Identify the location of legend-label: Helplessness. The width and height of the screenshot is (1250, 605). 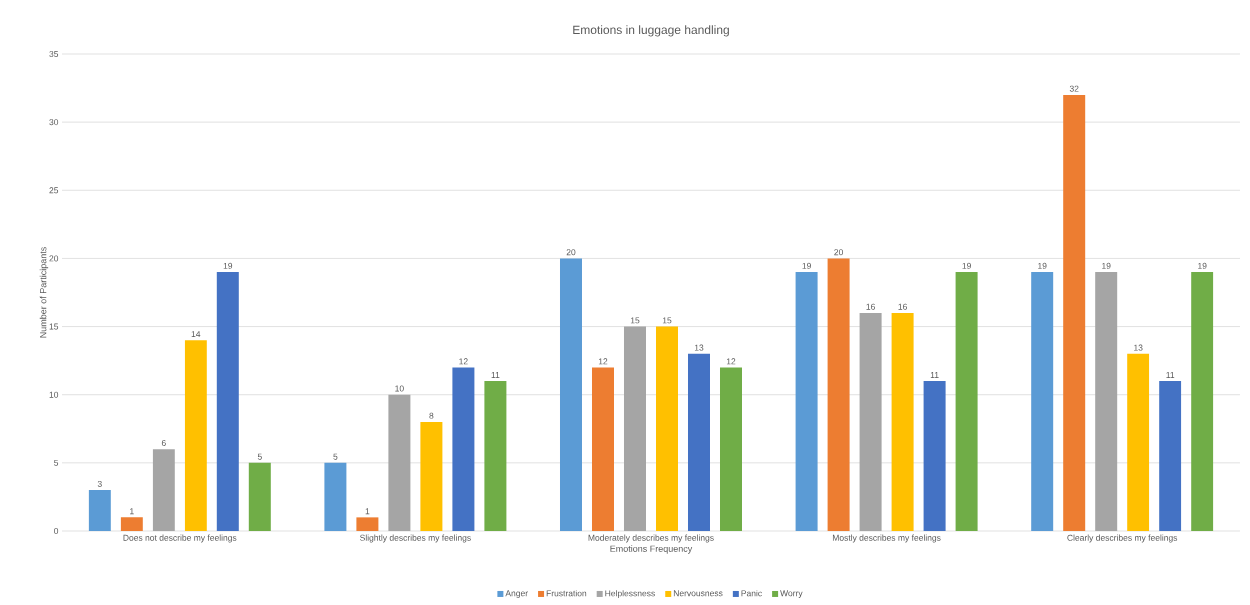
(630, 594).